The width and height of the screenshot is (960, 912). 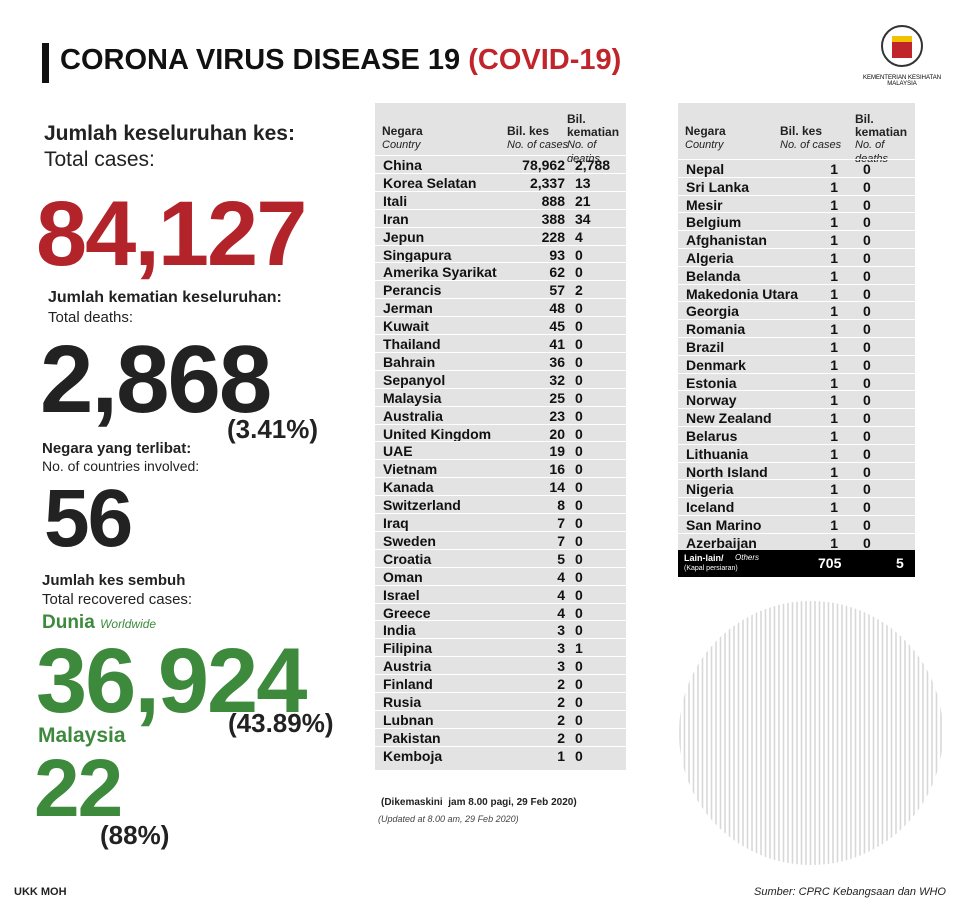 What do you see at coordinates (796, 382) in the screenshot?
I see `table-row: Estonia 1 0` at bounding box center [796, 382].